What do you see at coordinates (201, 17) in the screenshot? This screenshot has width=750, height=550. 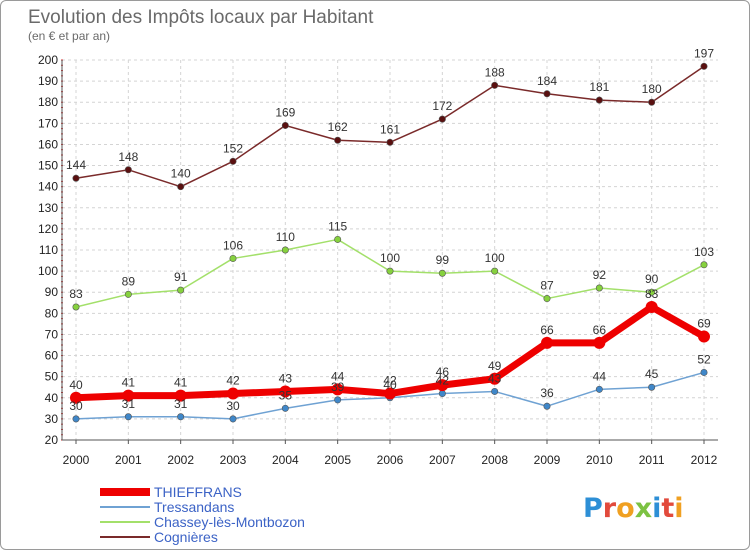 I see `chart-title: Evolution des Impôts locaux par Habitant` at bounding box center [201, 17].